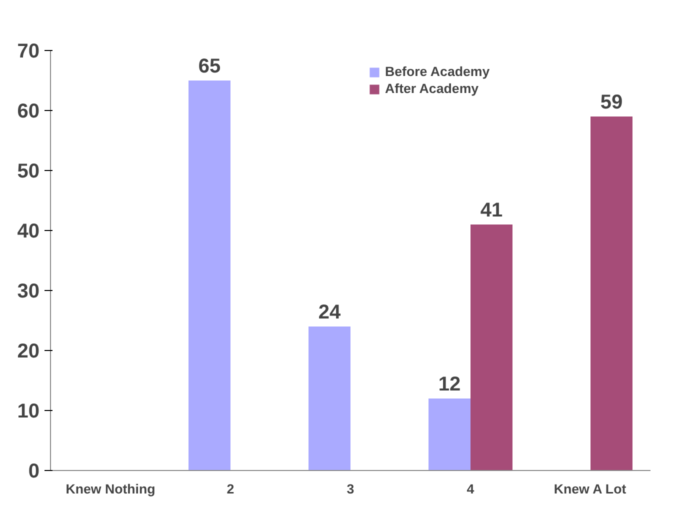  What do you see at coordinates (28, 411) in the screenshot?
I see `y-tick-label: 10` at bounding box center [28, 411].